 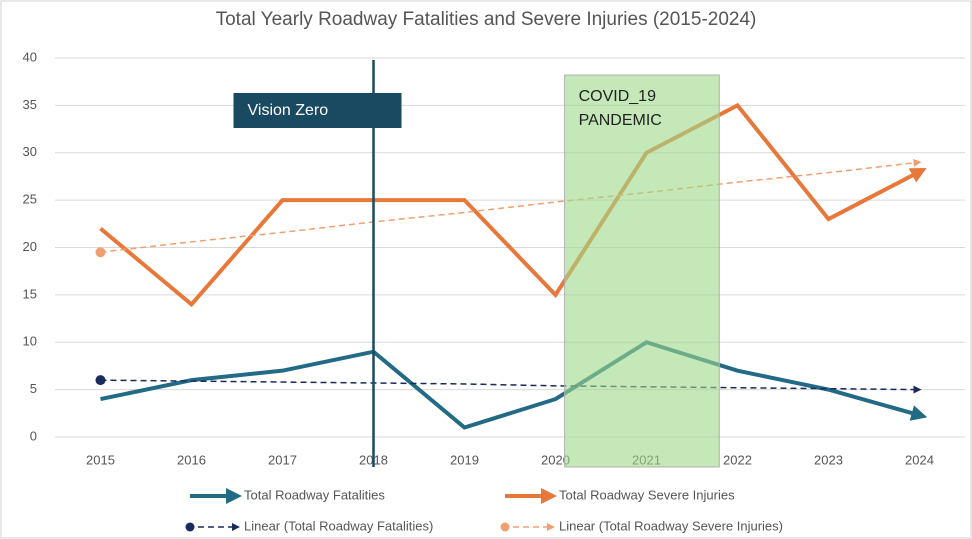 I want to click on vision-zero-box, so click(x=317, y=110).